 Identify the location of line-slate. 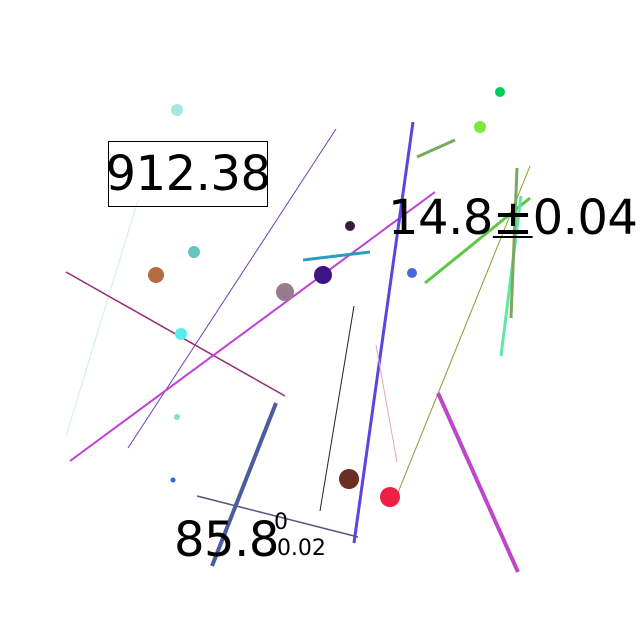
(277, 516).